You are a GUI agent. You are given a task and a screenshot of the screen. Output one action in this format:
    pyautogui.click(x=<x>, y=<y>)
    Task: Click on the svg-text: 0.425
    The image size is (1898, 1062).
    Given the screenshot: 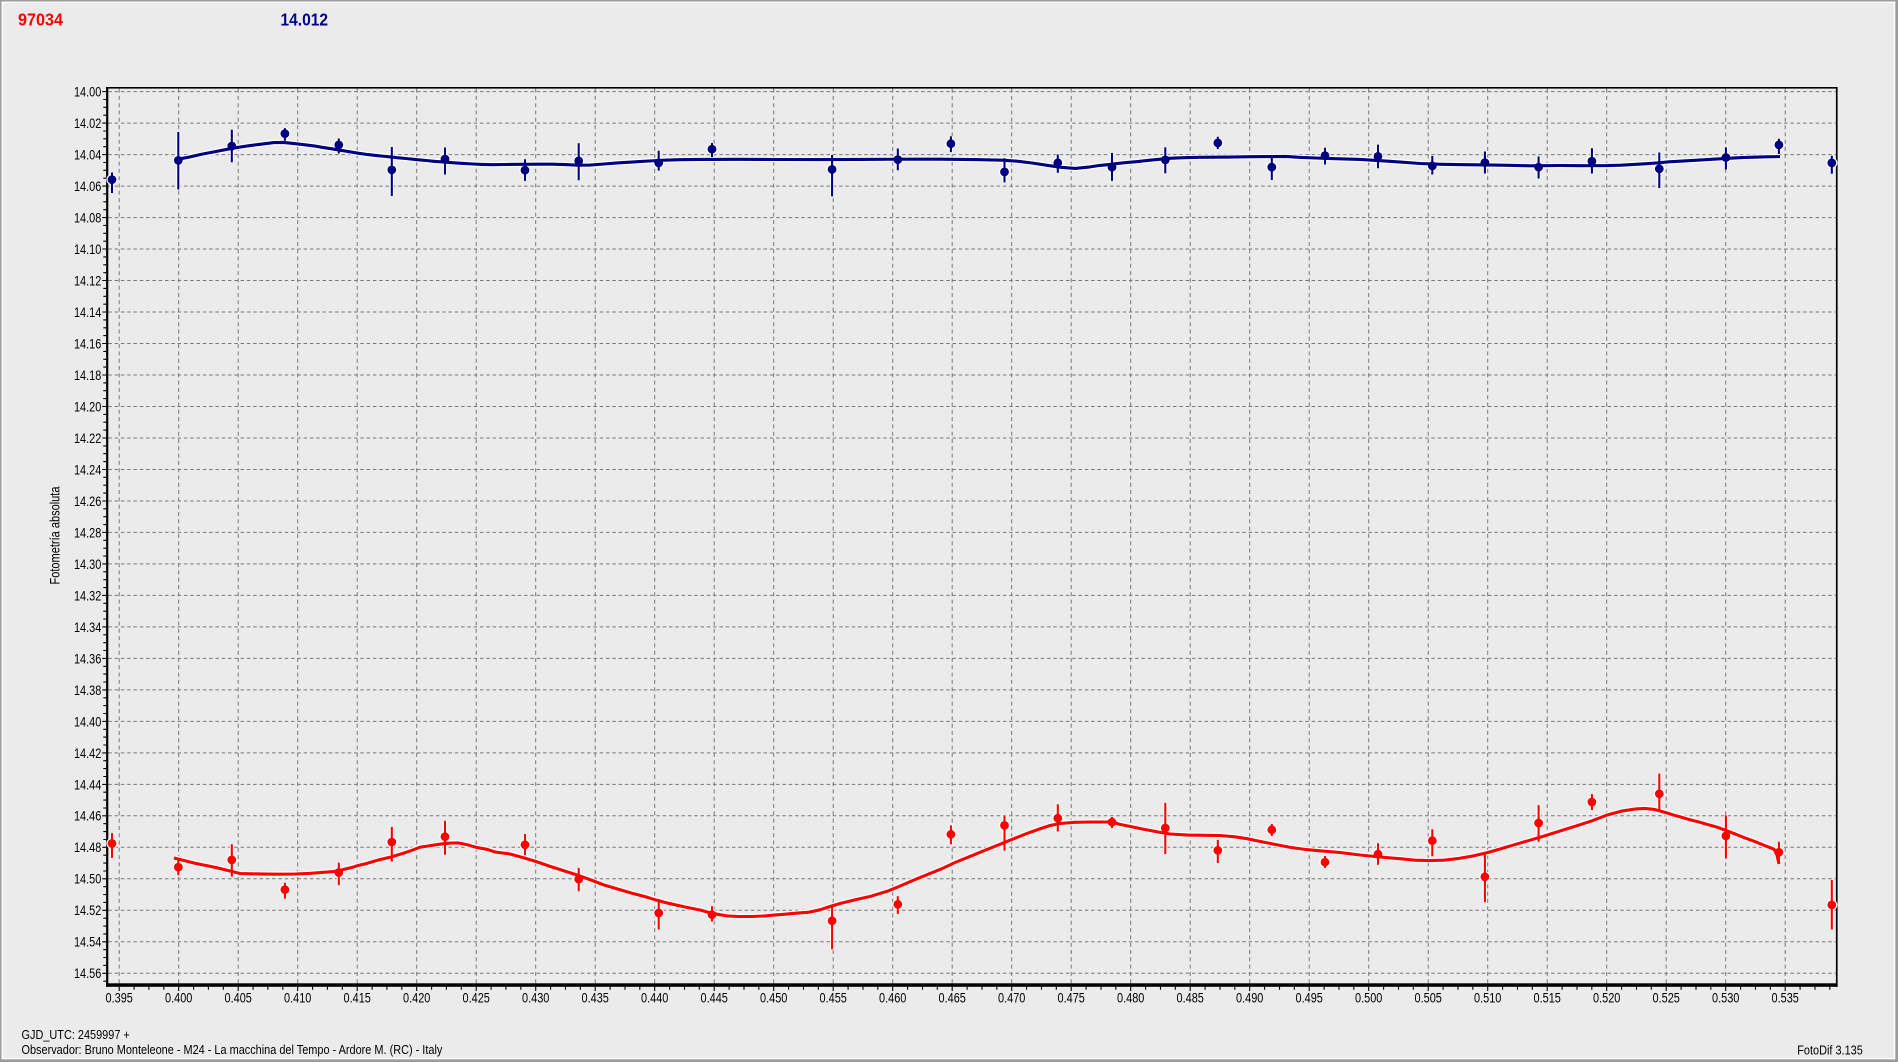 What is the action you would take?
    pyautogui.click(x=476, y=997)
    